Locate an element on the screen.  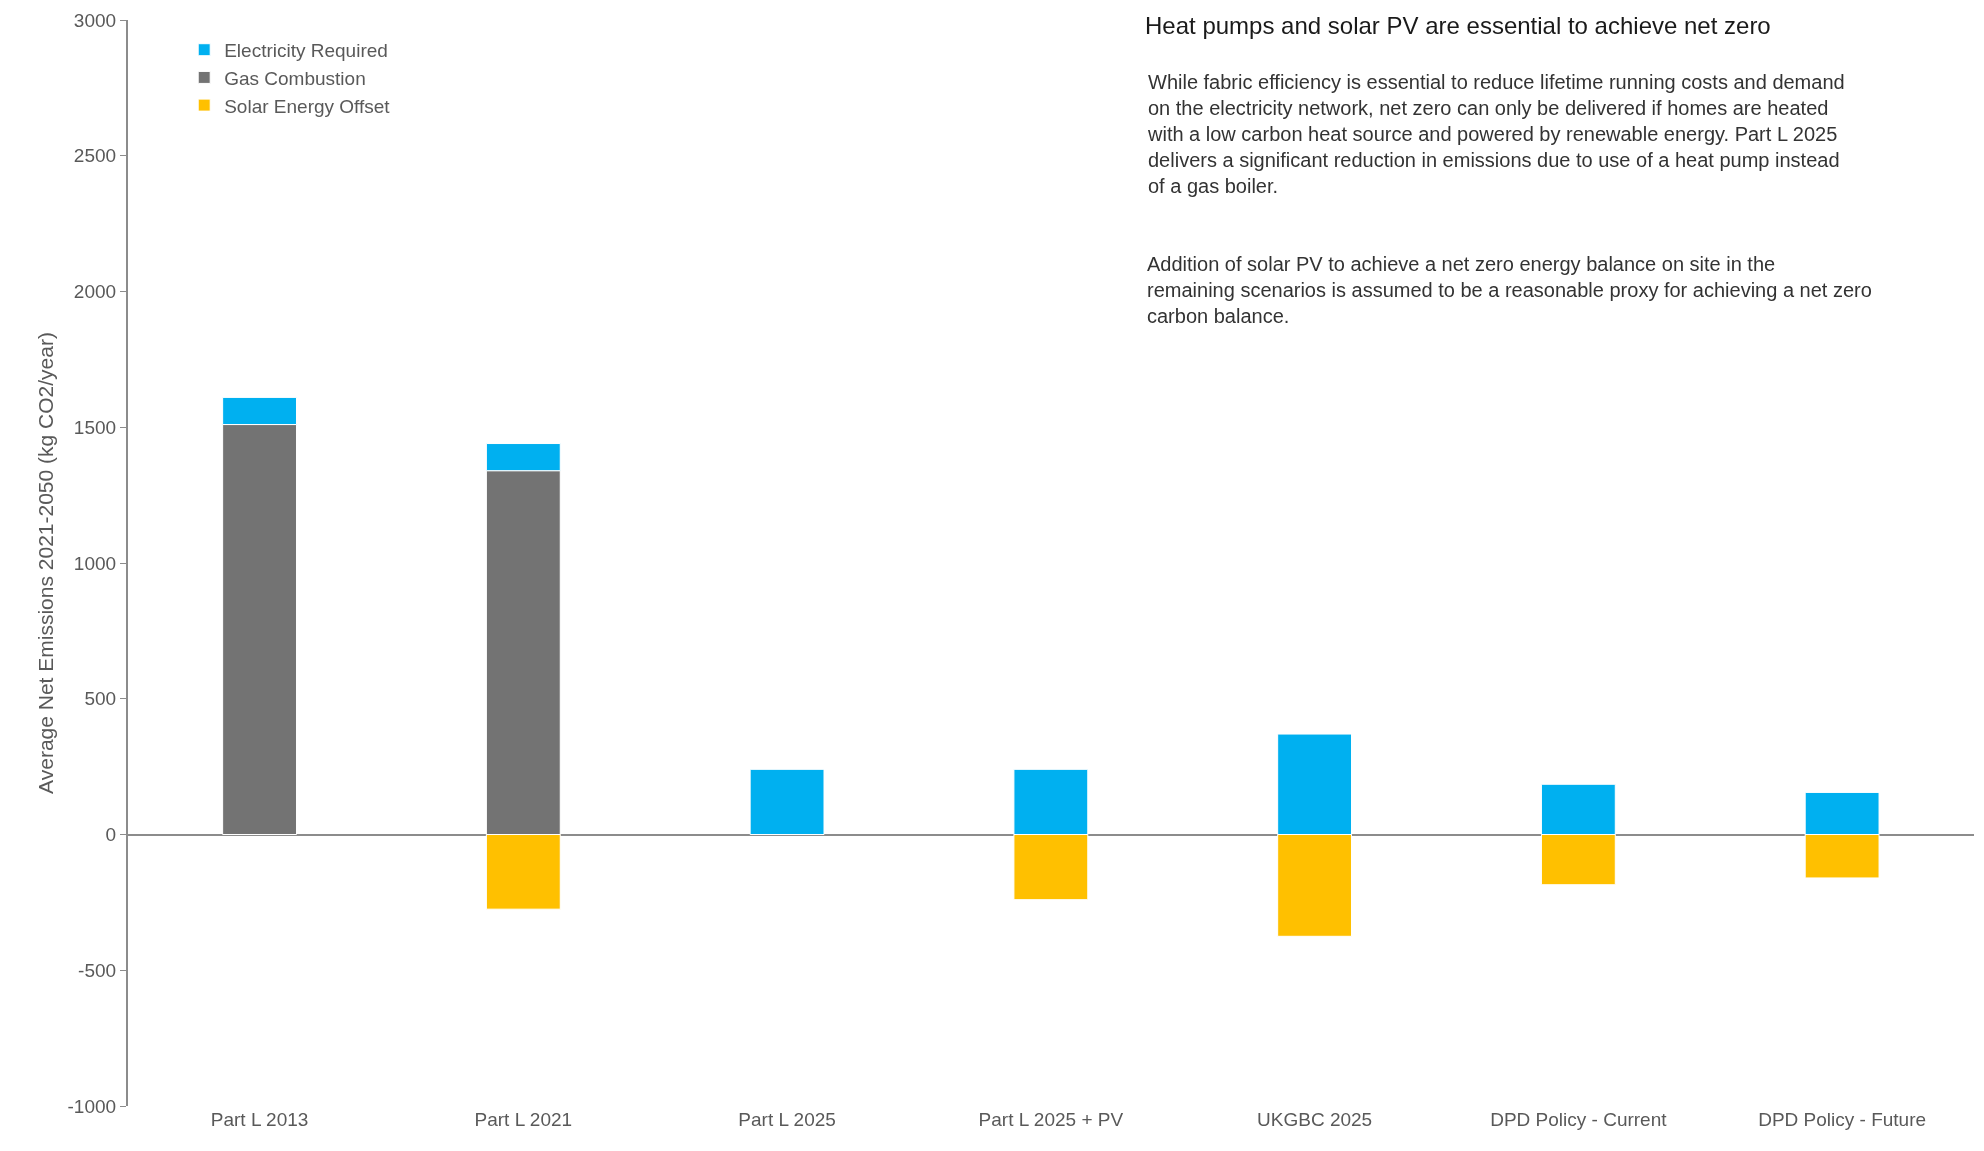
x-tick-label: Part L 2013 is located at coordinates (259, 1119).